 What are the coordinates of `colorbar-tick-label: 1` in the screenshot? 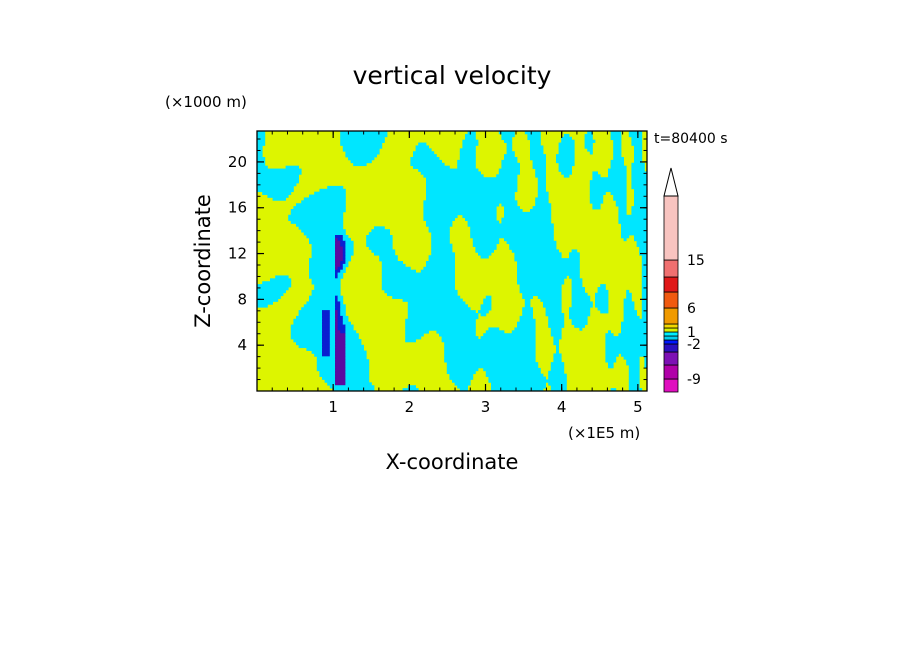 It's located at (691, 333).